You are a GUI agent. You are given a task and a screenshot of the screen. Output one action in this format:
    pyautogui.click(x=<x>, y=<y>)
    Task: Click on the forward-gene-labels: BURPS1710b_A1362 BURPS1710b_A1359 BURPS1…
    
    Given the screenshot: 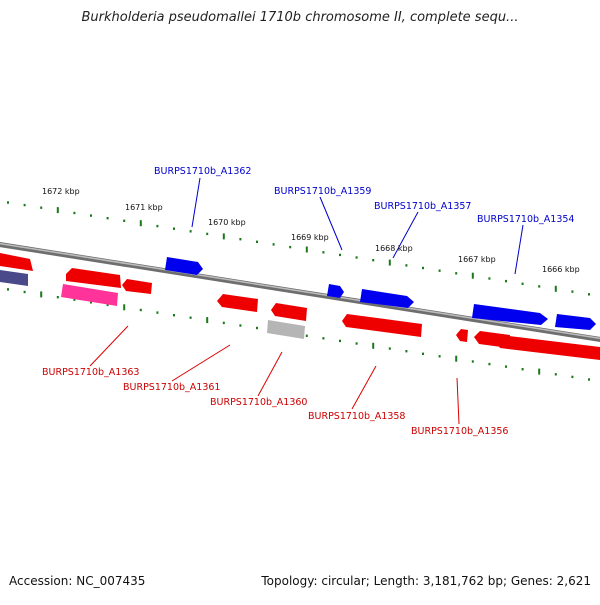 What is the action you would take?
    pyautogui.click(x=364, y=195)
    